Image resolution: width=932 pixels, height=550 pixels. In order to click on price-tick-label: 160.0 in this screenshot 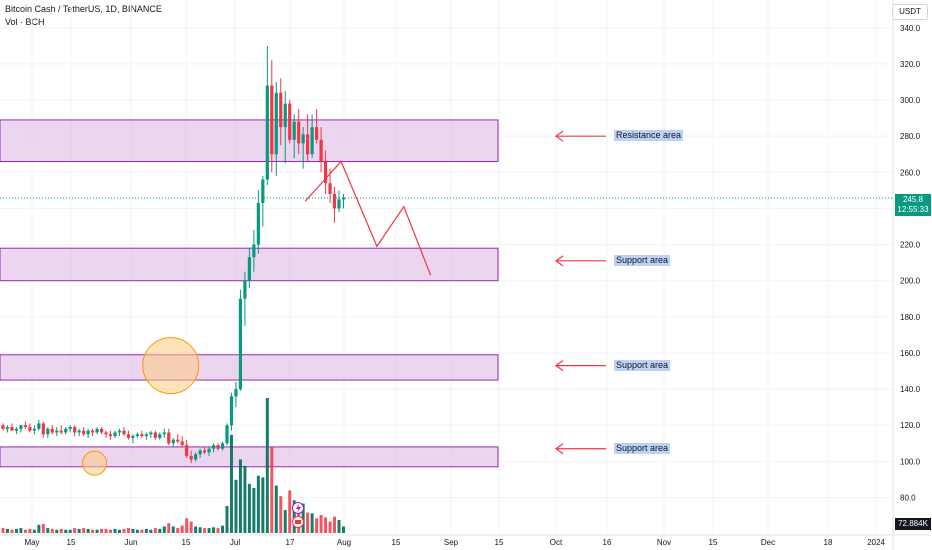, I will do `click(910, 353)`.